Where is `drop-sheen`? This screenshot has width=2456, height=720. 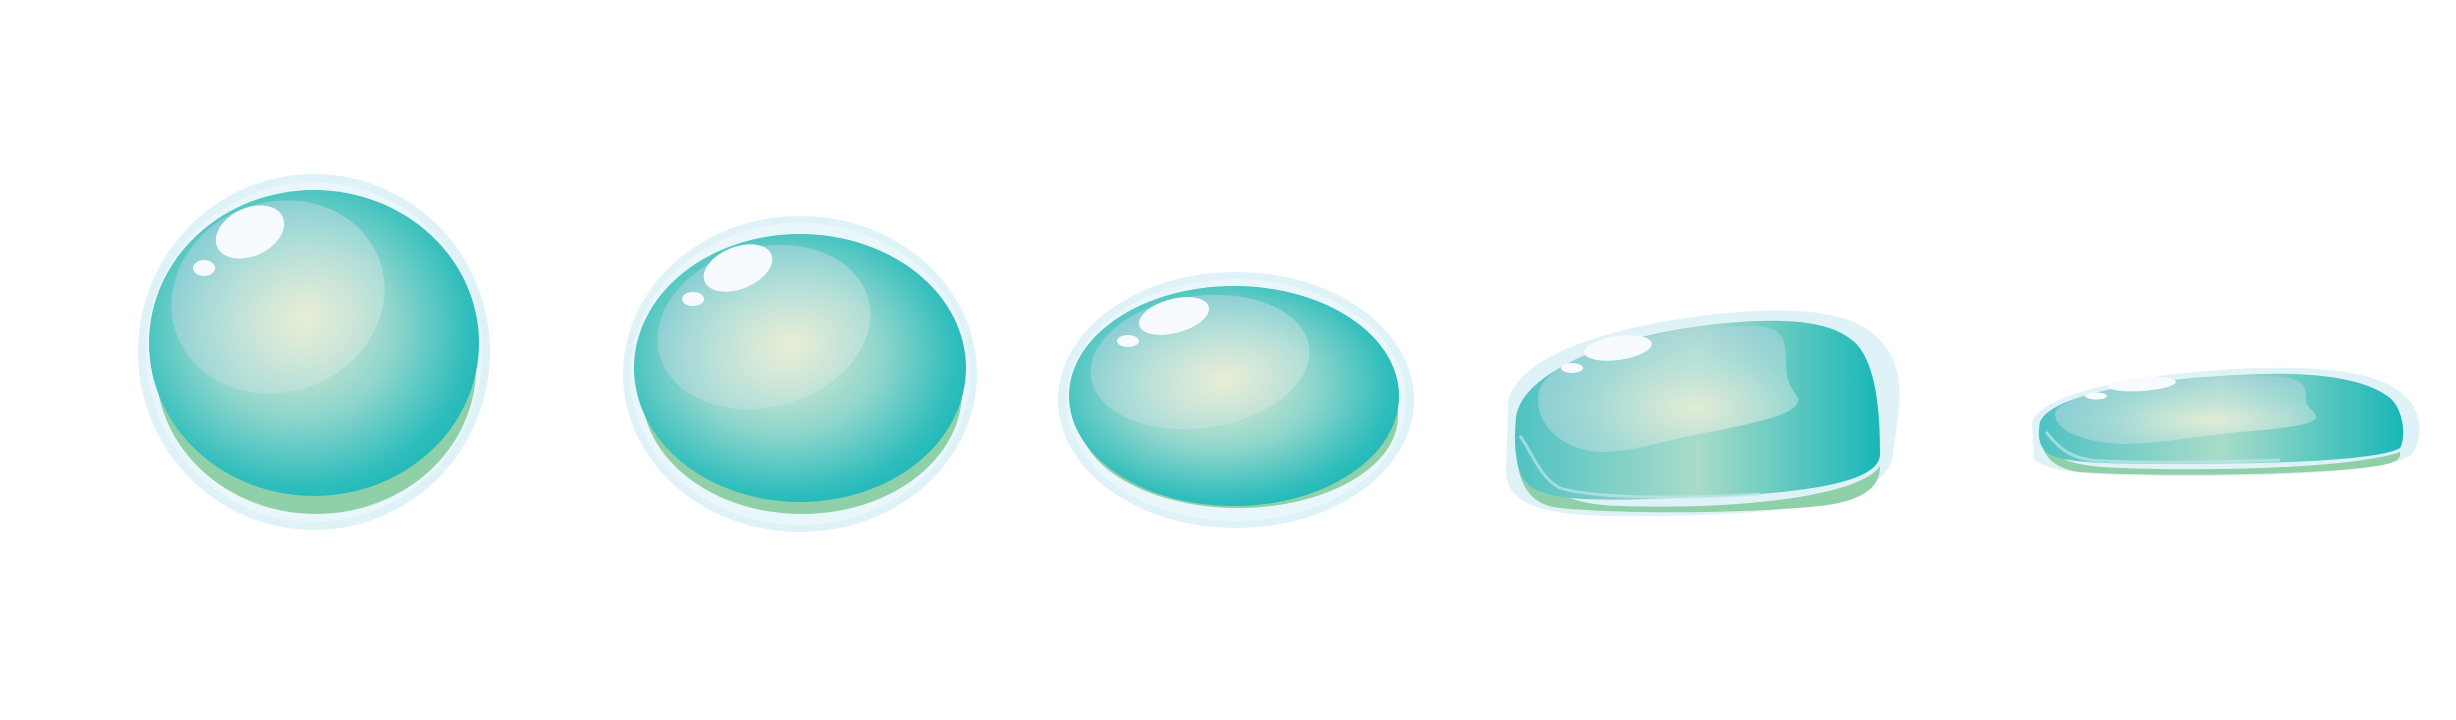 drop-sheen is located at coordinates (2186, 410).